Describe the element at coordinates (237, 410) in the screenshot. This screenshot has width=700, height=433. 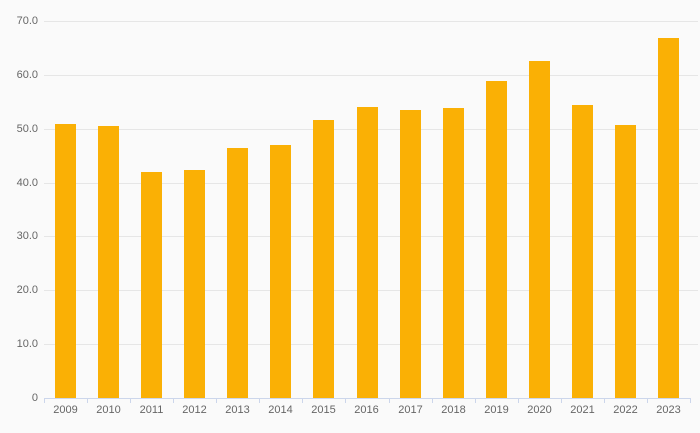
I see `x-tick-label: 2013` at that location.